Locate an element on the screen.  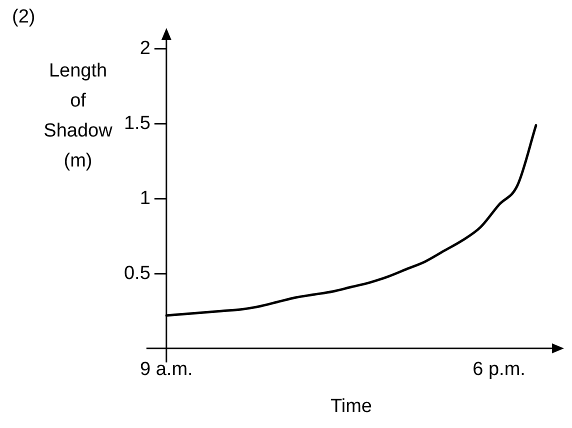
x-axis-title: Time is located at coordinates (351, 406).